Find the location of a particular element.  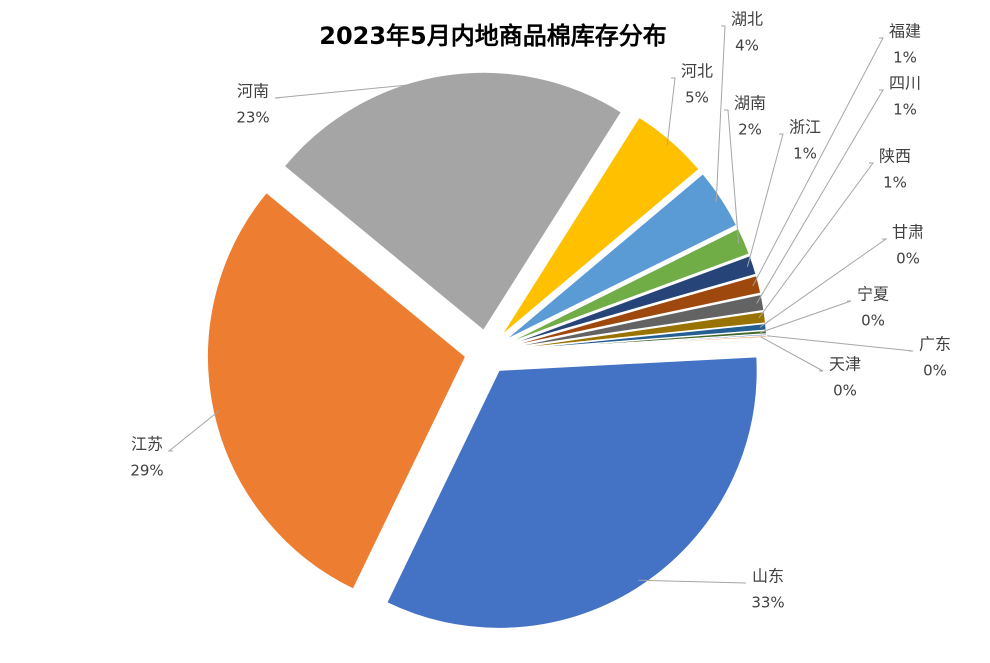

data-label-name: 四川 is located at coordinates (905, 83).